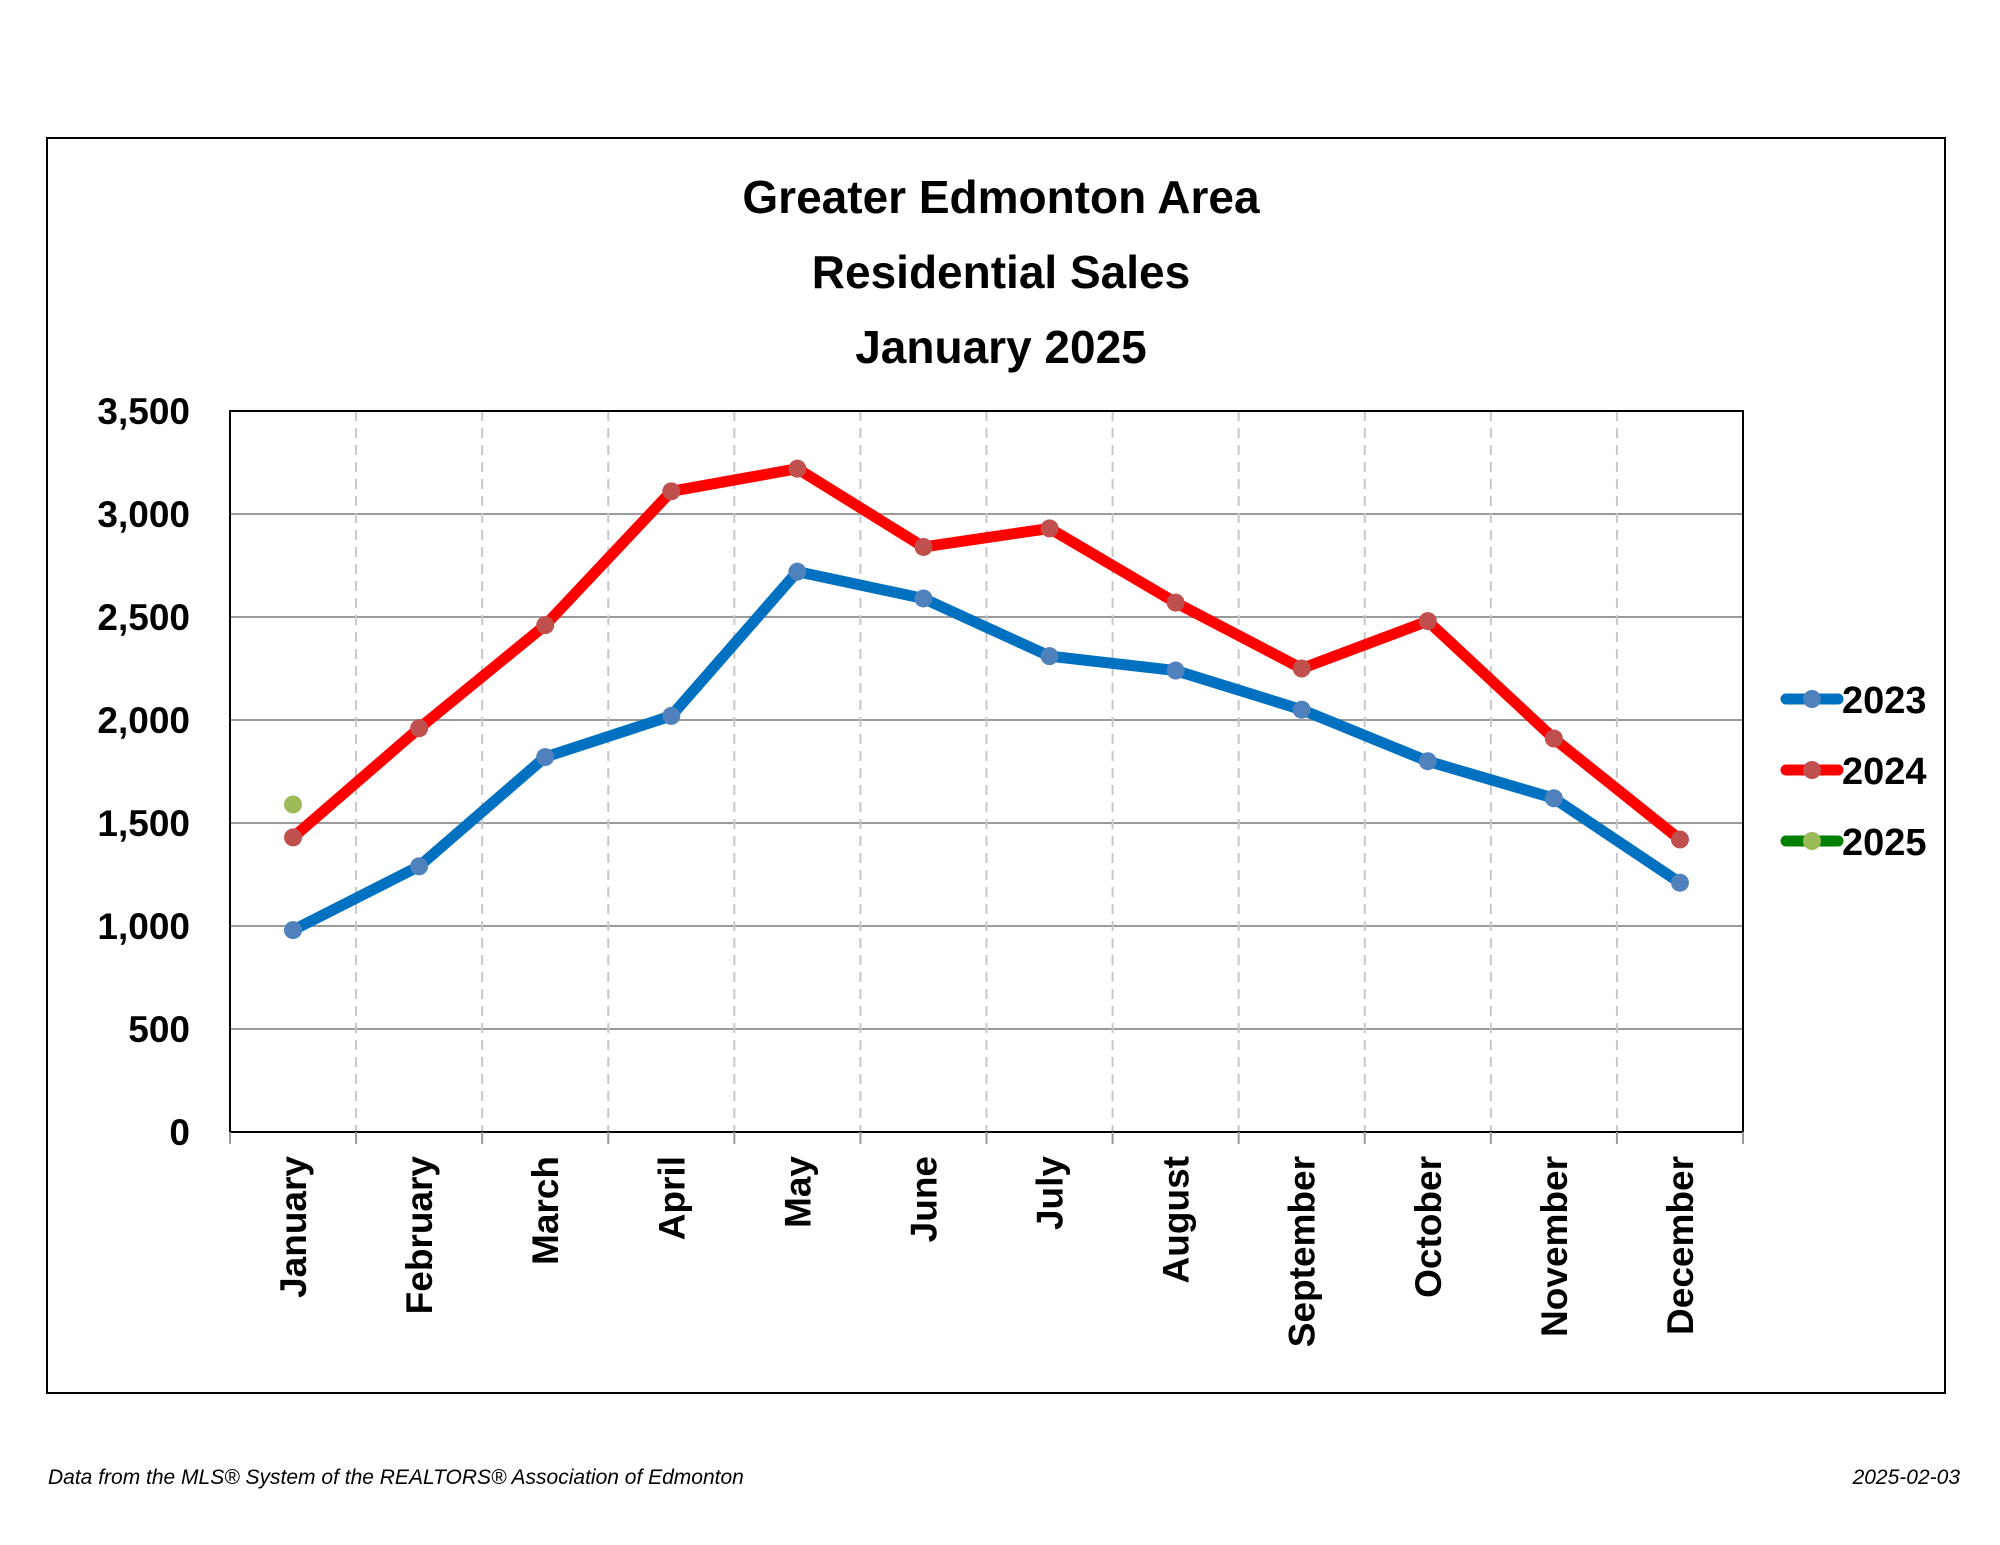 This screenshot has height=1545, width=2000. What do you see at coordinates (671, 1198) in the screenshot?
I see `x-tick-label-april: April` at bounding box center [671, 1198].